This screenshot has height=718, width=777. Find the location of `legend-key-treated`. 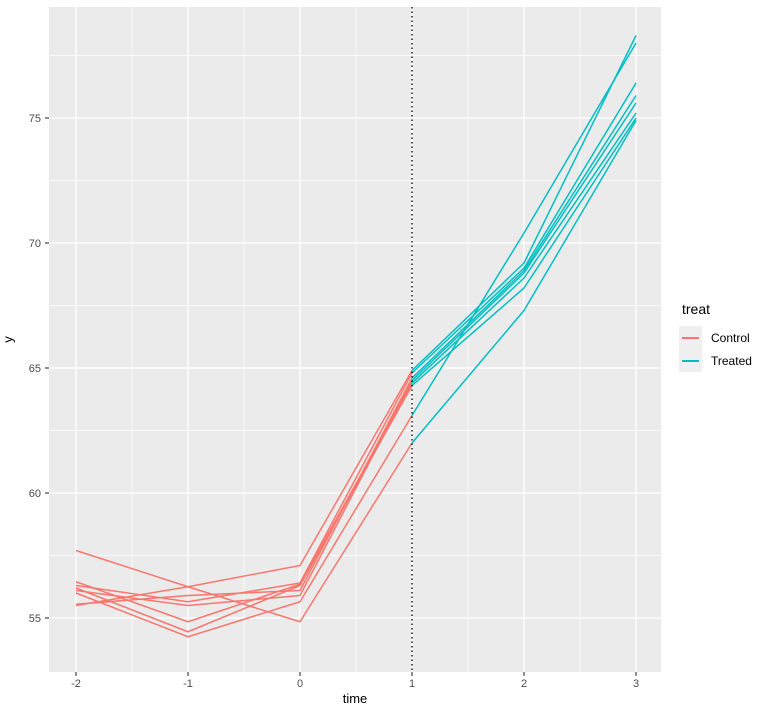

legend-key-treated is located at coordinates (690, 360).